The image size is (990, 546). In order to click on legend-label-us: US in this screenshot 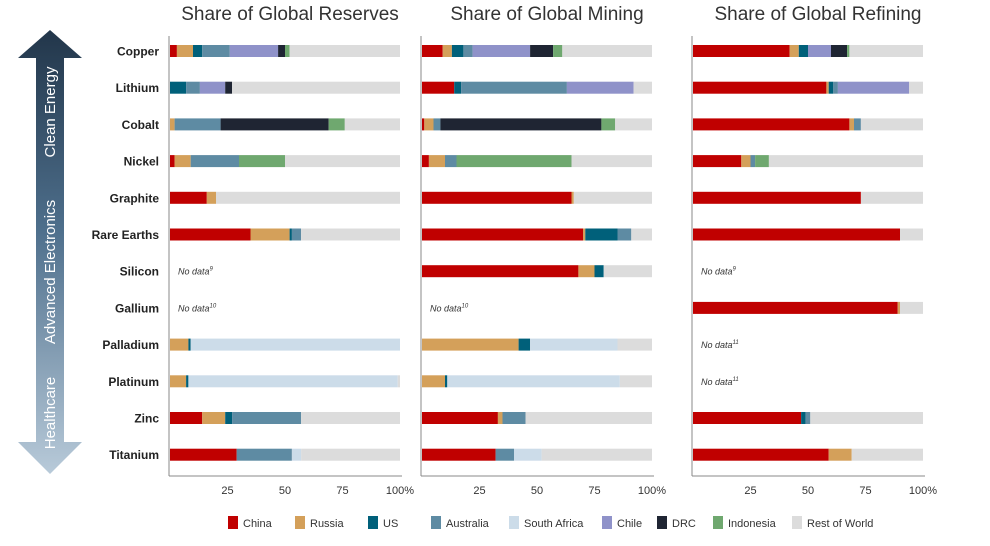, I will do `click(390, 524)`.